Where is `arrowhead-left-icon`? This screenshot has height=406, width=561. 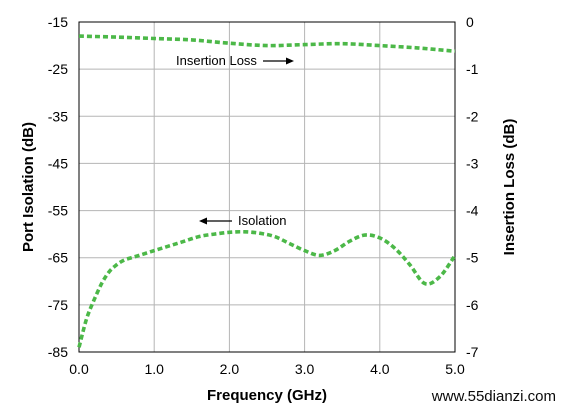
arrowhead-left-icon is located at coordinates (203, 221).